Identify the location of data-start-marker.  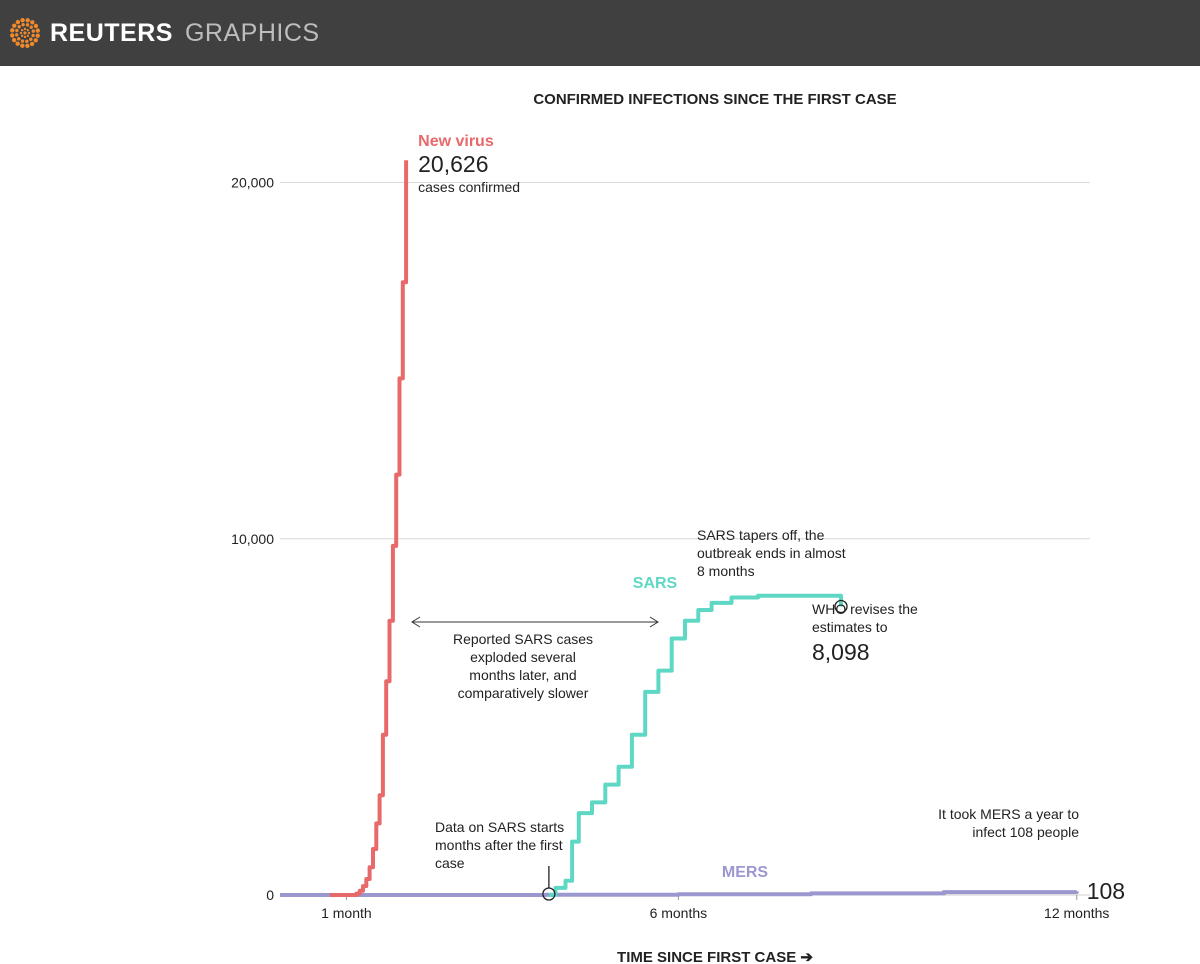
(549, 894).